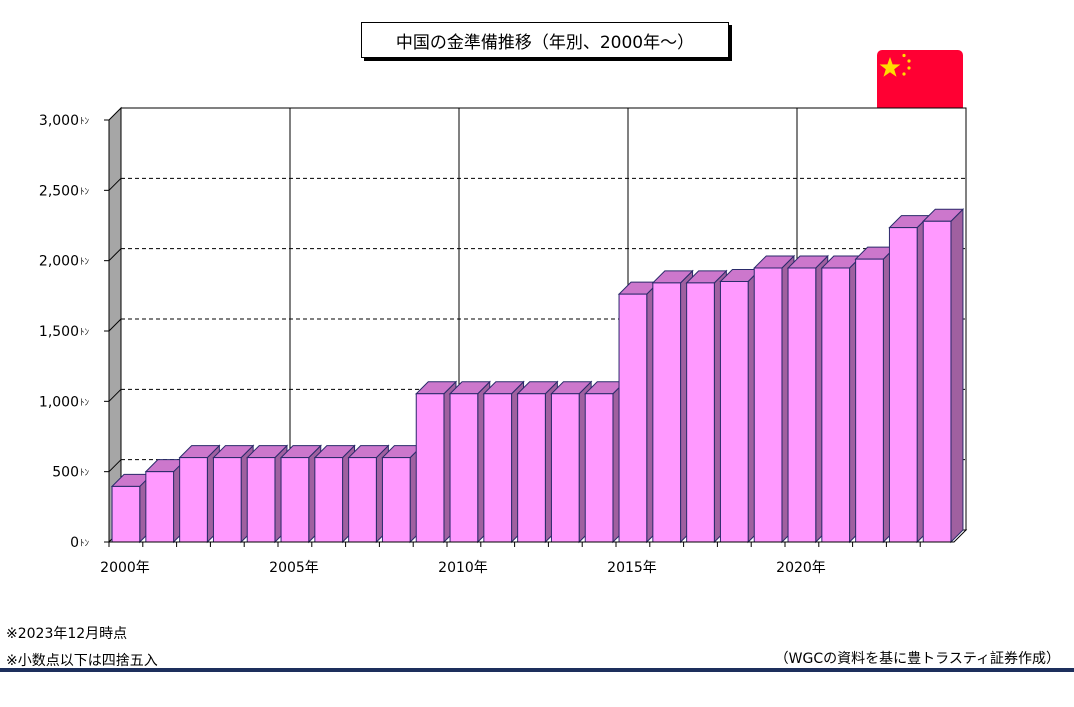 The image size is (1074, 707). What do you see at coordinates (801, 568) in the screenshot?
I see `x-tick-label: 2020年` at bounding box center [801, 568].